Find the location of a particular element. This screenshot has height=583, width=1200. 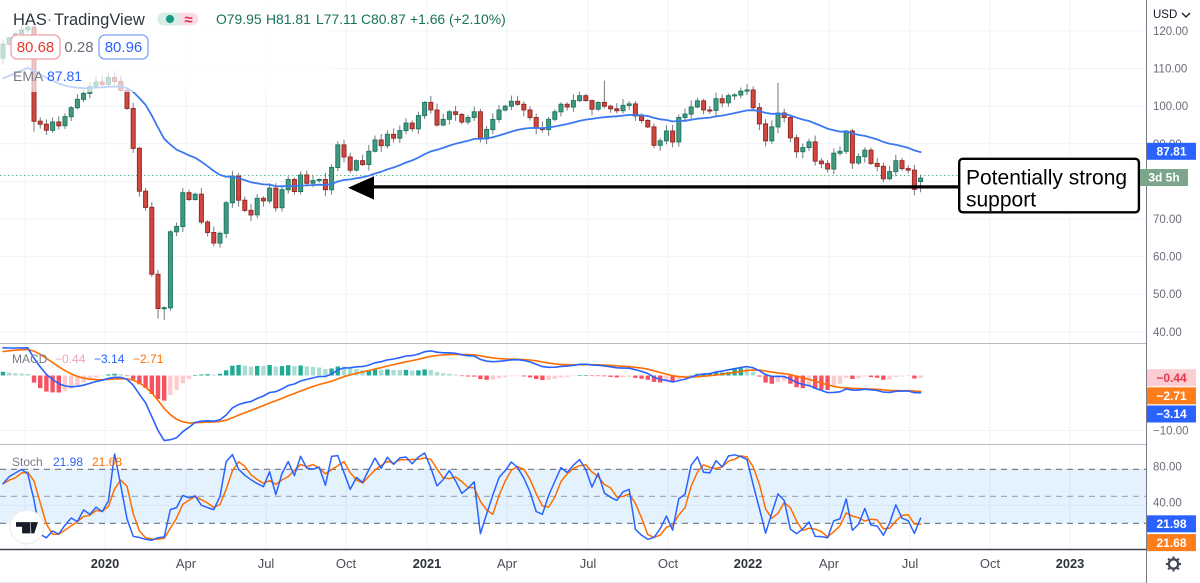

svg-text: L77.11 is located at coordinates (337, 19).